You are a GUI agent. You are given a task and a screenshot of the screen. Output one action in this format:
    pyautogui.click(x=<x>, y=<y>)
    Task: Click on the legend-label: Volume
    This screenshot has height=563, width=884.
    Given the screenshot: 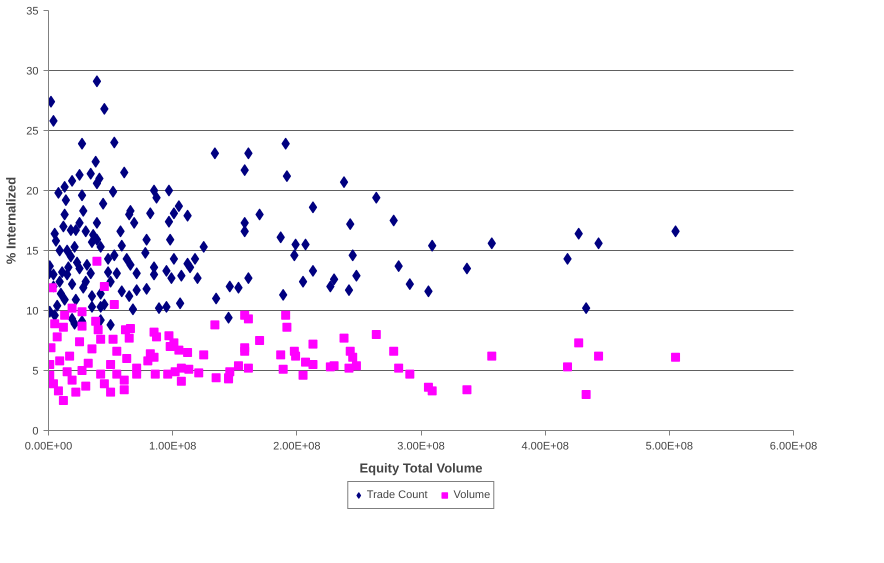 What is the action you would take?
    pyautogui.click(x=472, y=495)
    